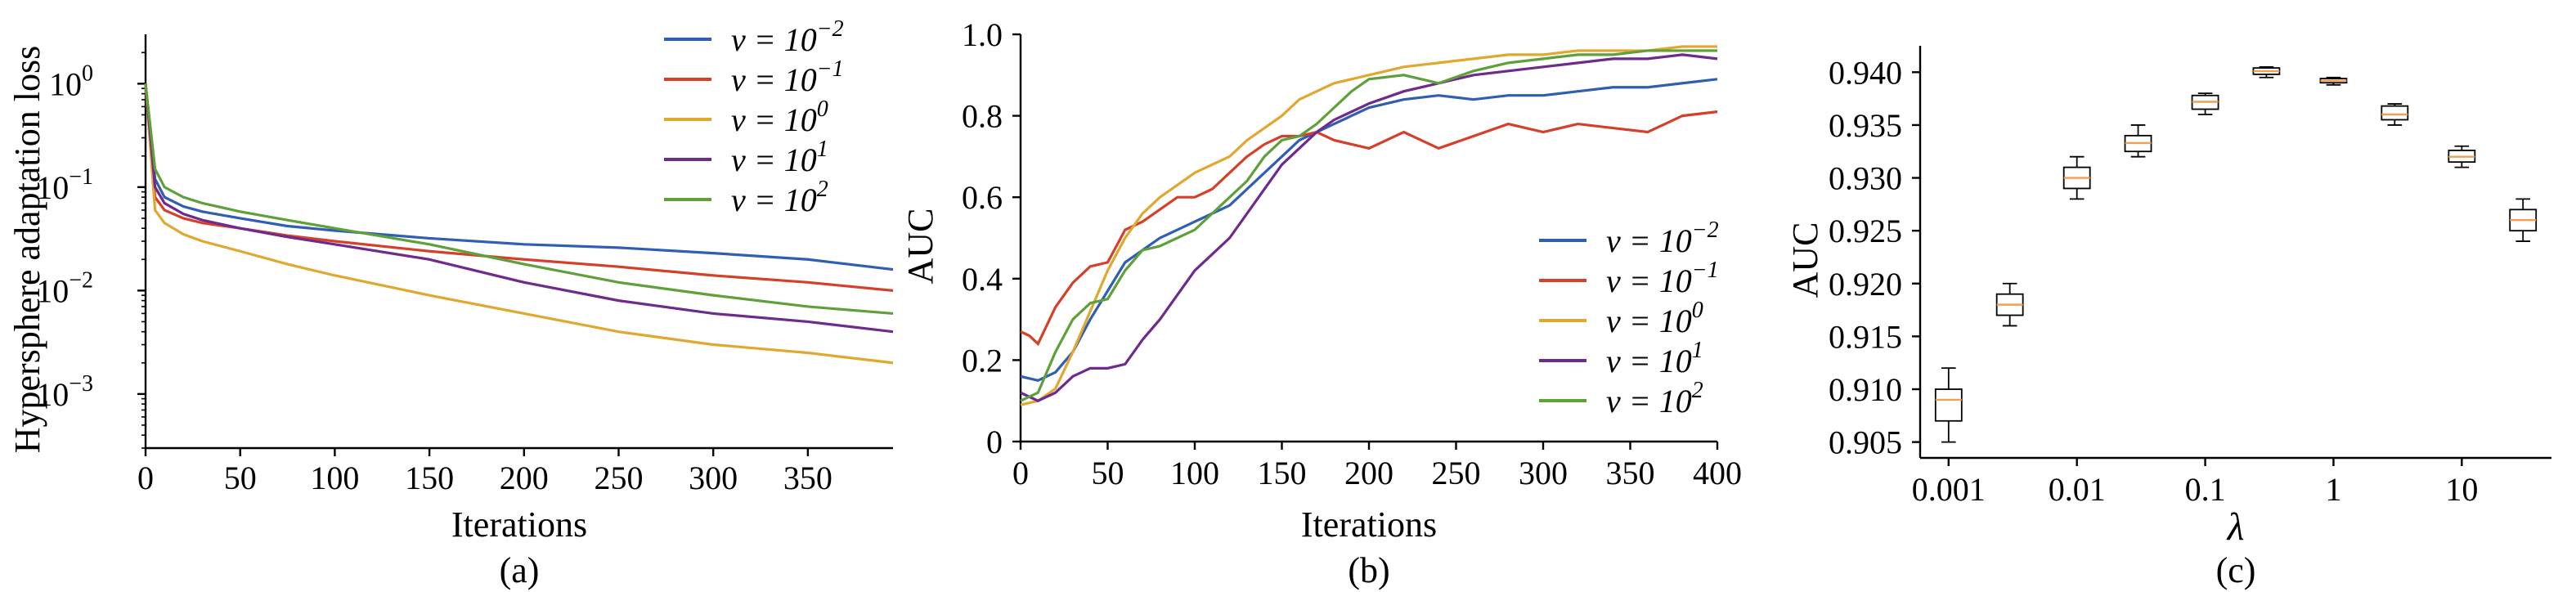 This screenshot has width=2576, height=592. What do you see at coordinates (1368, 570) in the screenshot?
I see `panel-label: (b)` at bounding box center [1368, 570].